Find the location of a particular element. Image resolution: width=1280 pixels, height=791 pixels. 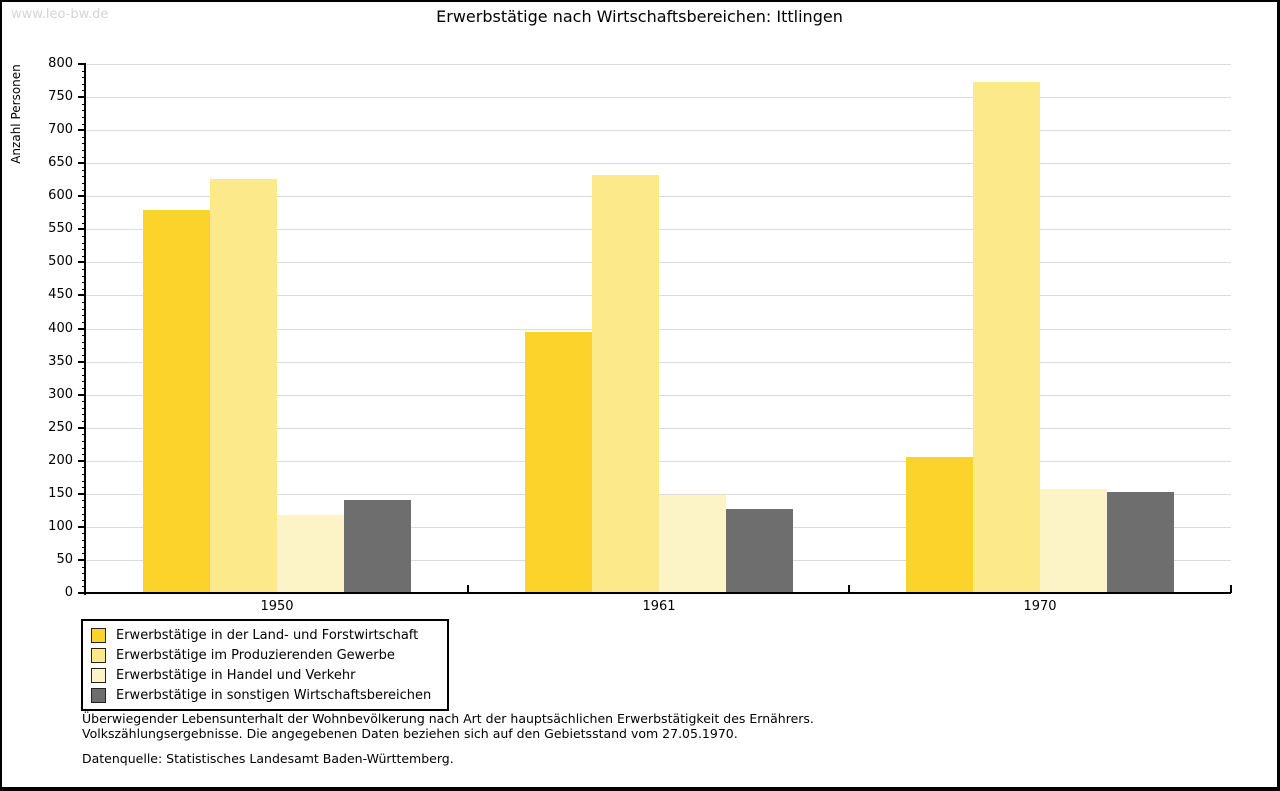

y-tick-label: 450 is located at coordinates (60, 294).